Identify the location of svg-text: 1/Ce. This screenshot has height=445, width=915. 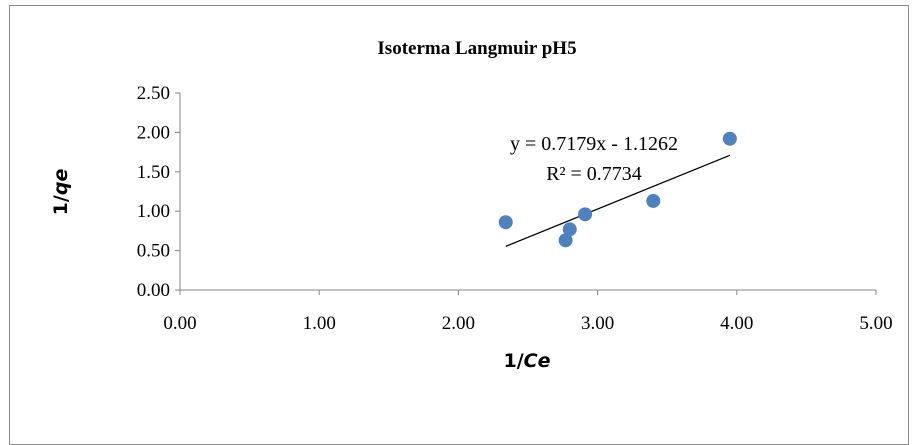
(526, 361).